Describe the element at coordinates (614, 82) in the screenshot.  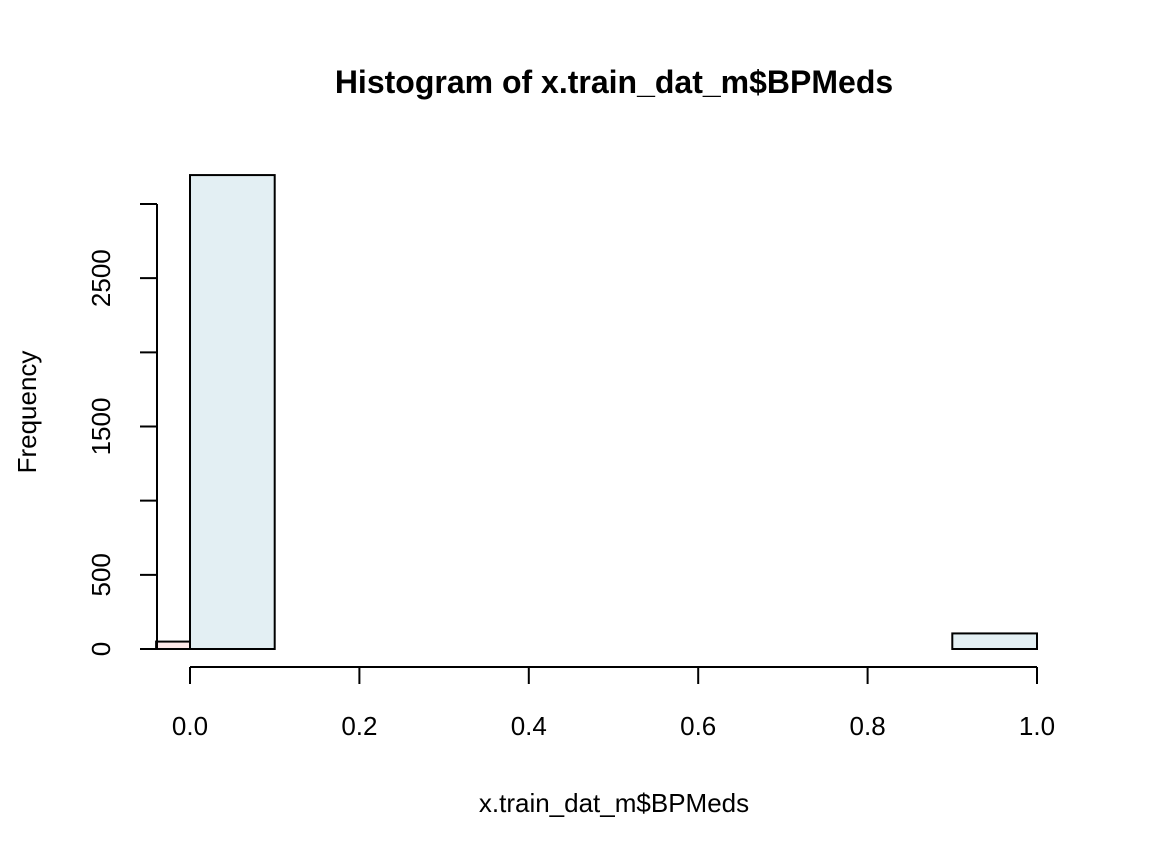
I see `chart-title: Histogram of x.train_dat_m$BPMeds` at that location.